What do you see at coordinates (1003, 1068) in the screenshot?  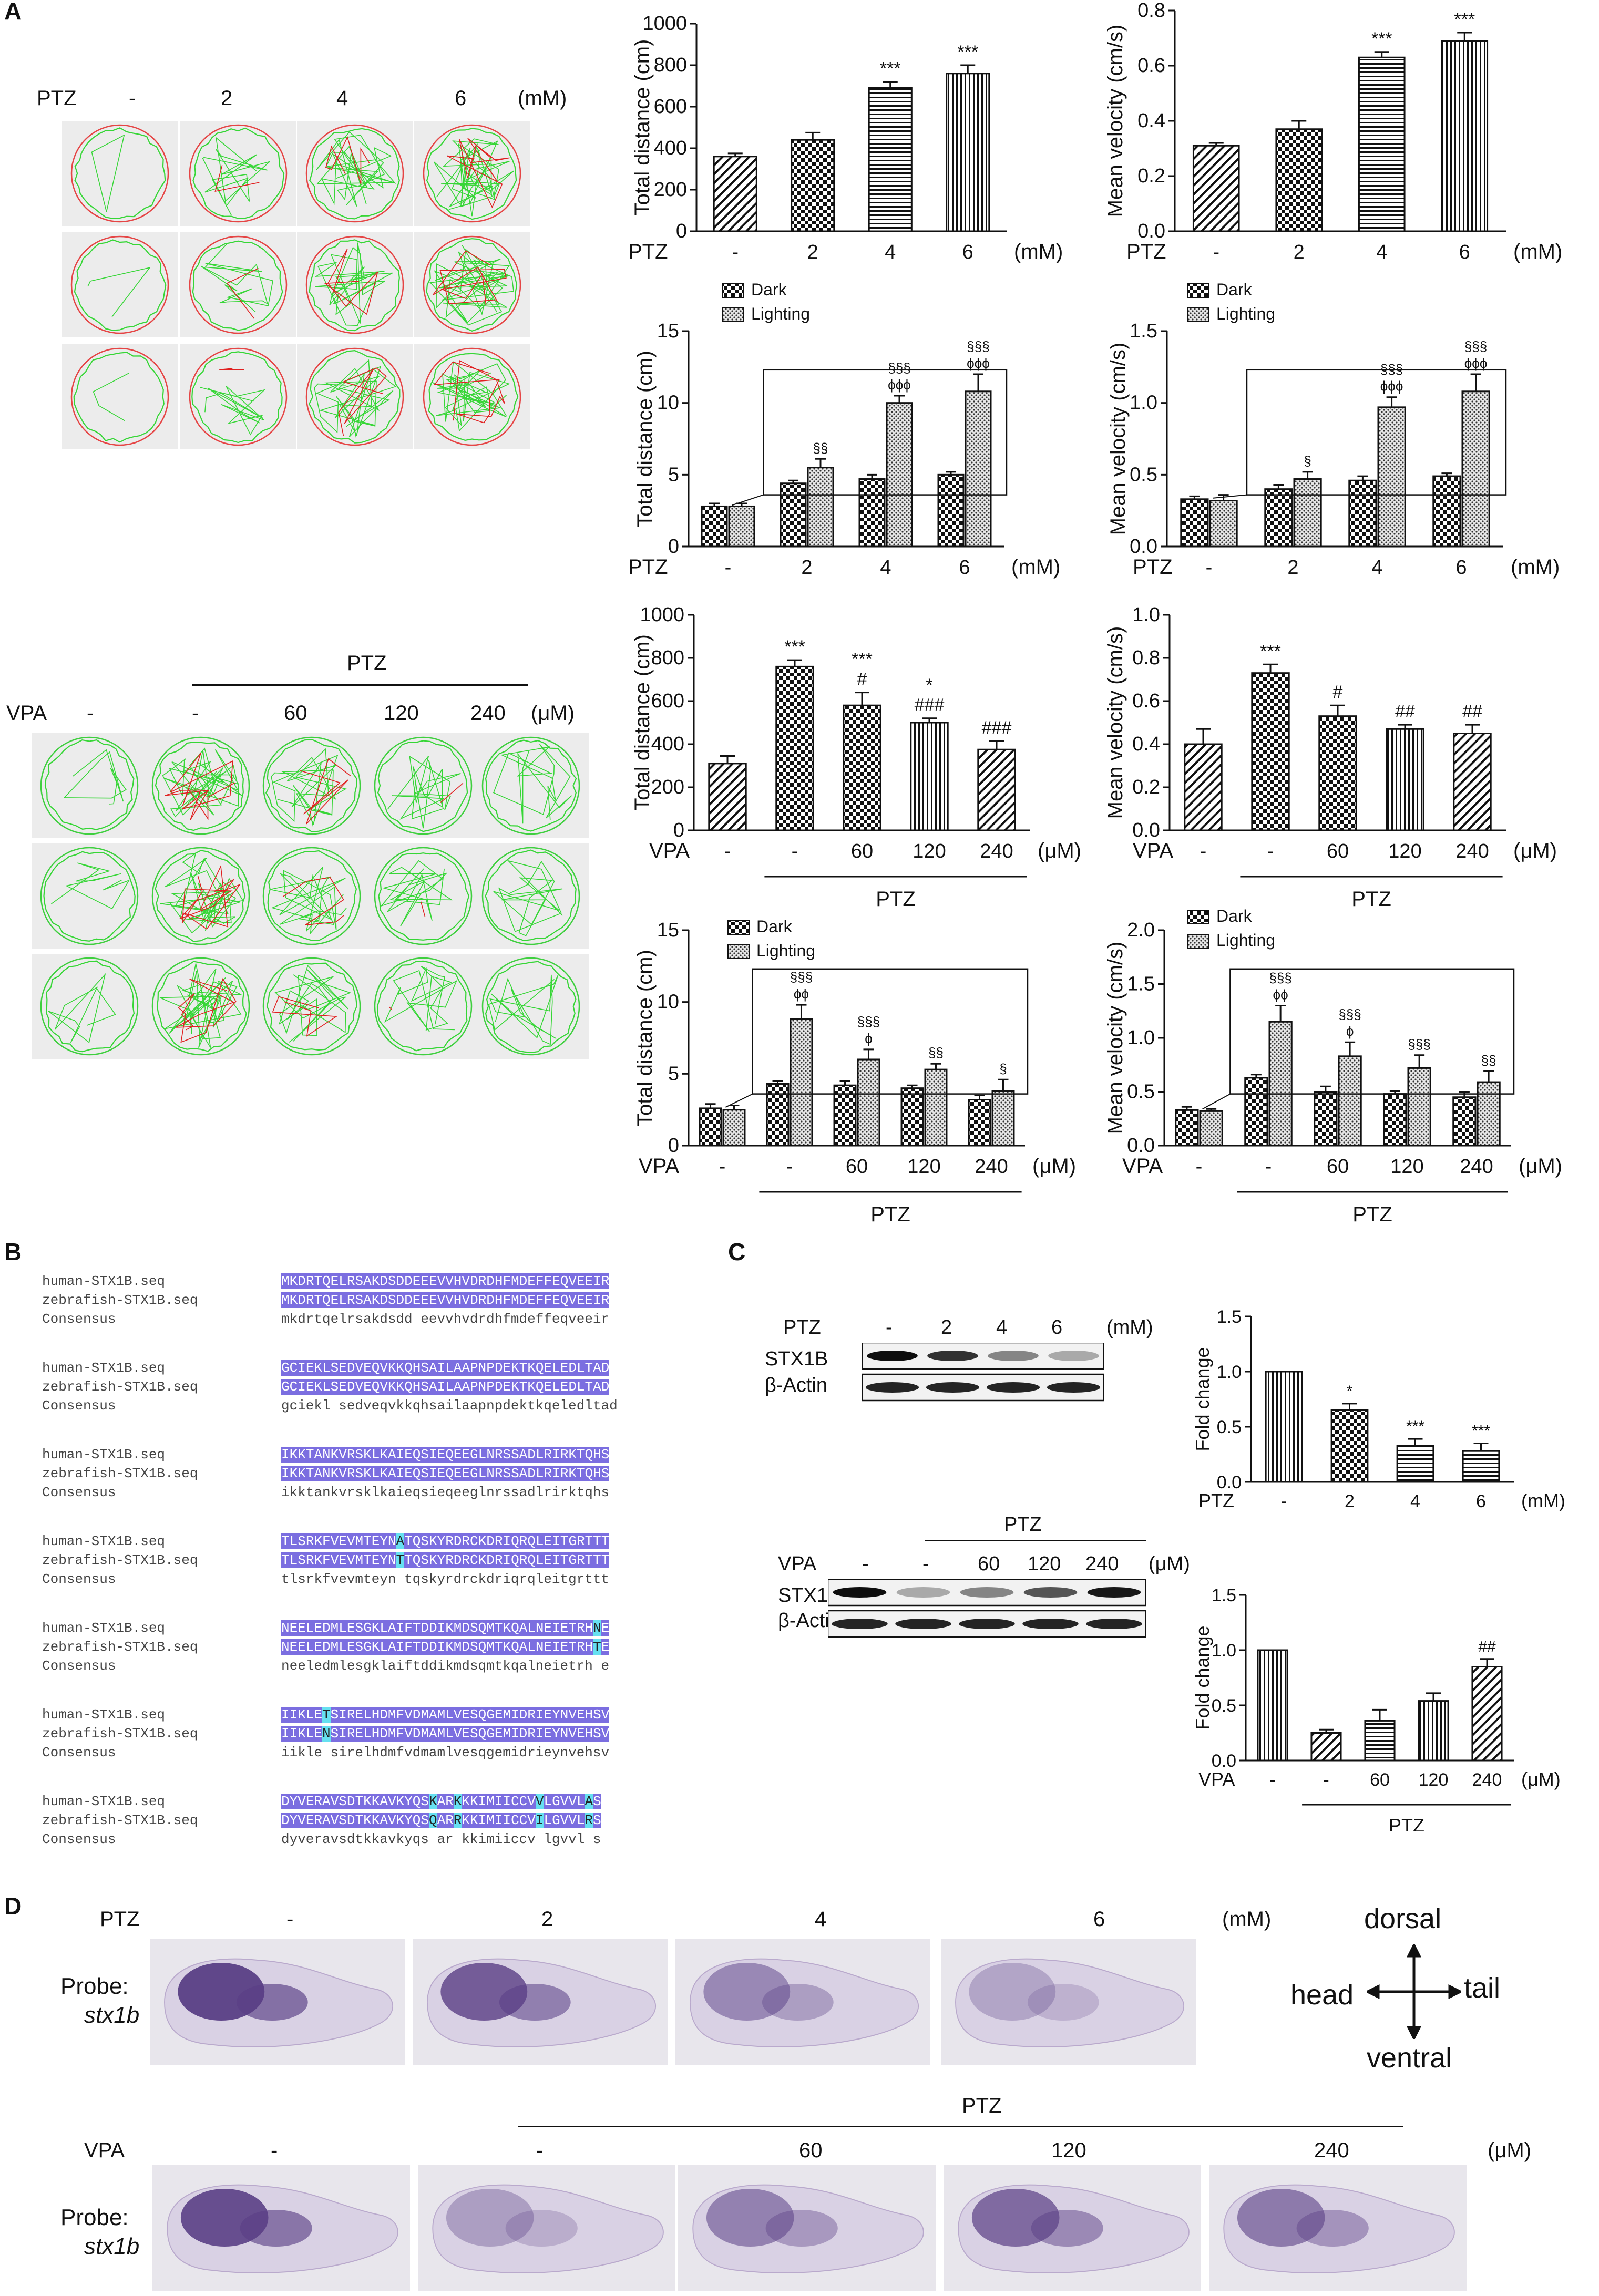 I see `significance-label: §` at bounding box center [1003, 1068].